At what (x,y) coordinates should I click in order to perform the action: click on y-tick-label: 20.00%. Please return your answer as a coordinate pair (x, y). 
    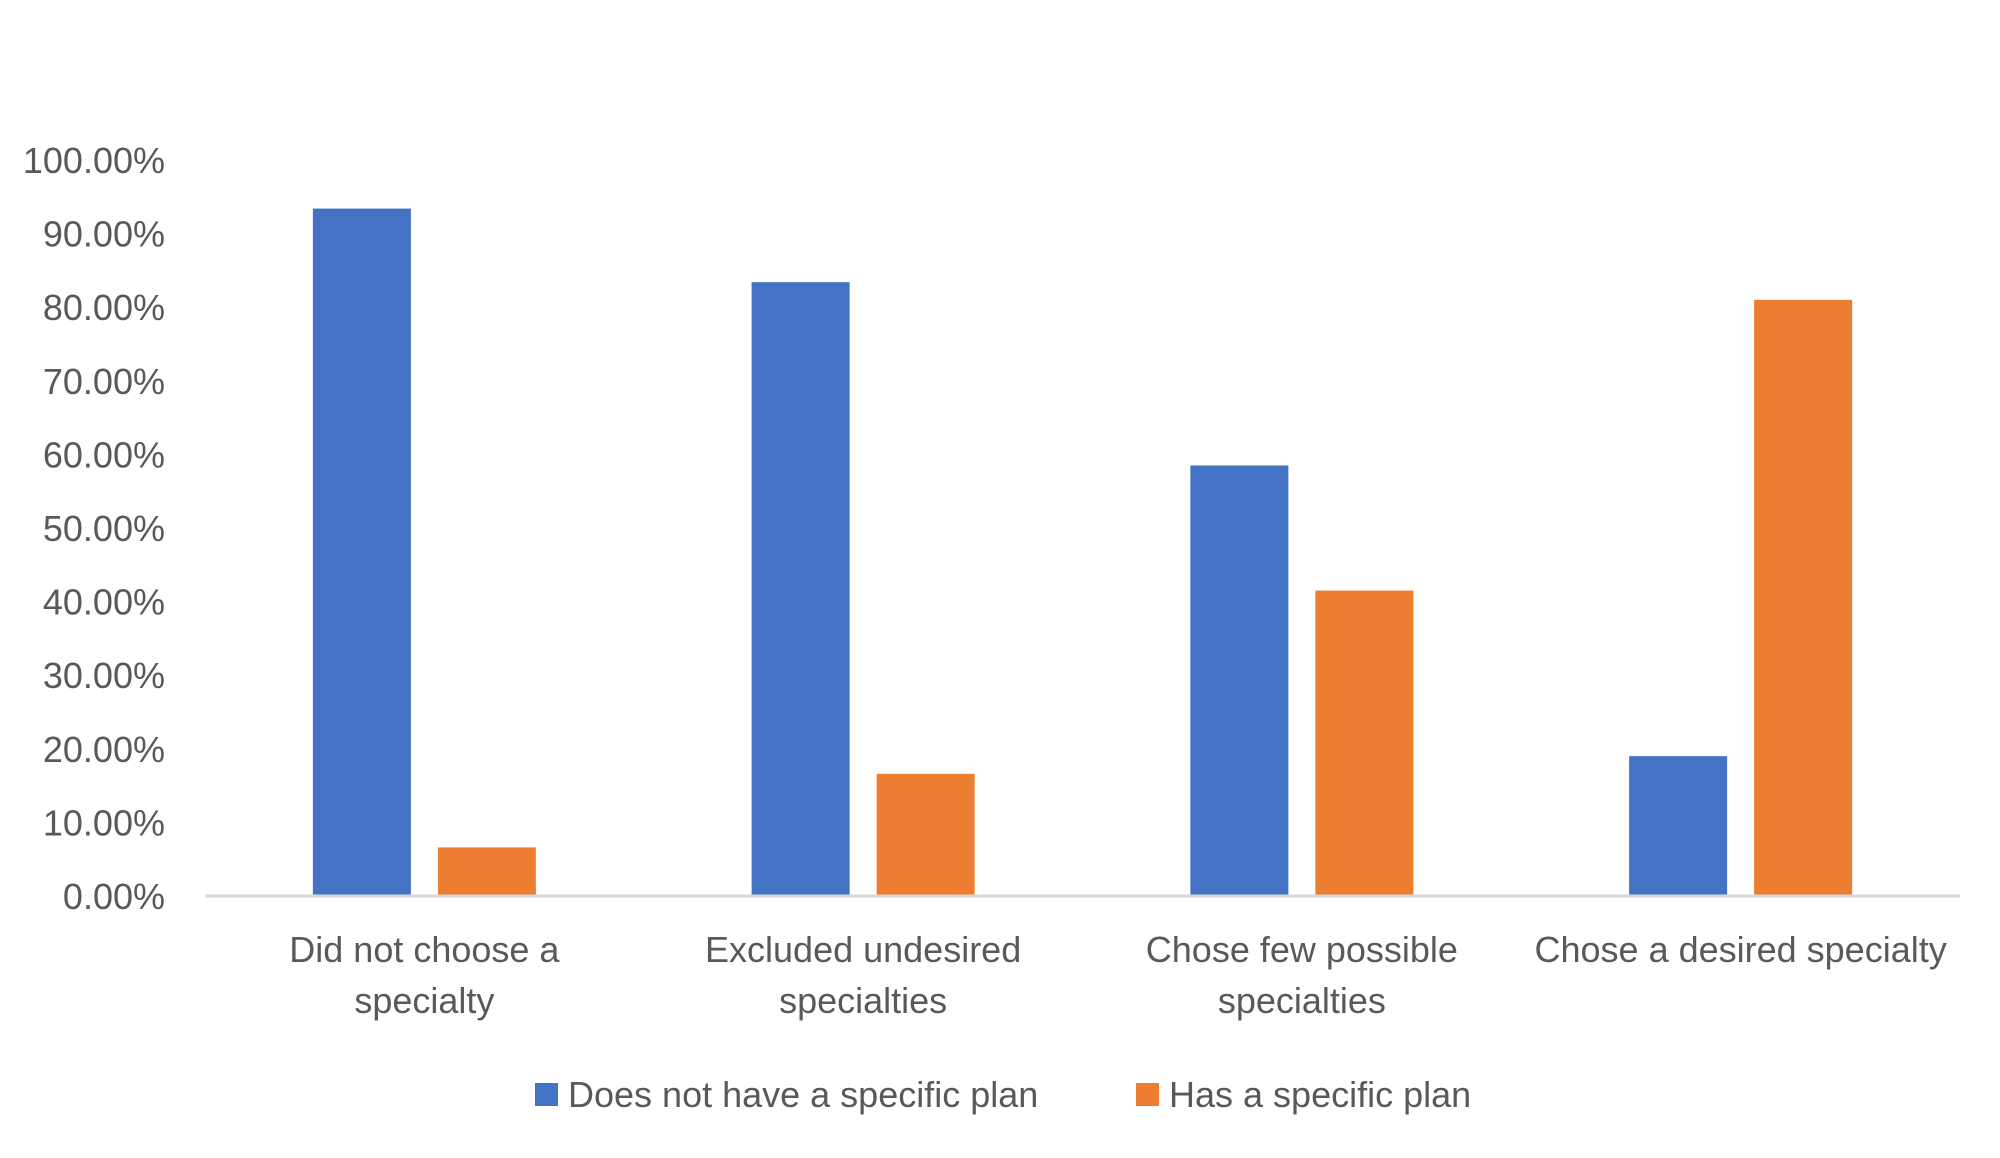
    Looking at the image, I should click on (104, 749).